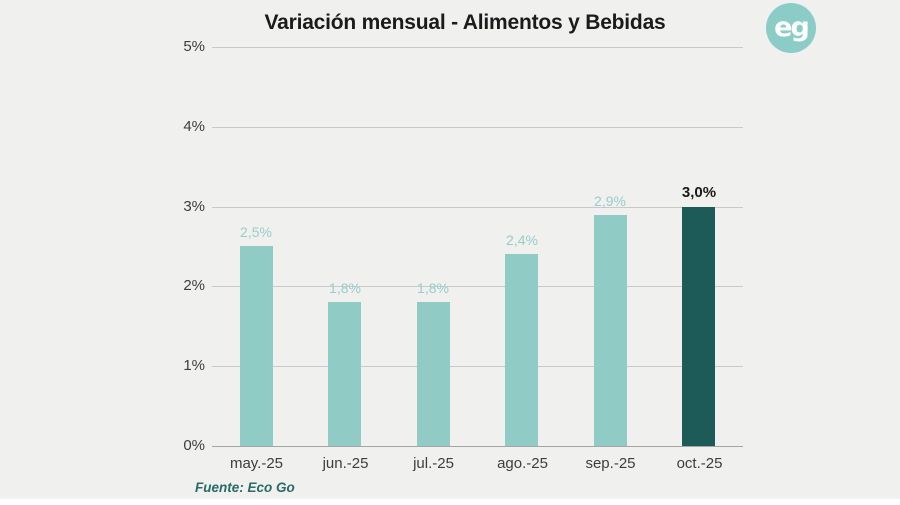  What do you see at coordinates (194, 365) in the screenshot?
I see `y-tick-label: 1%` at bounding box center [194, 365].